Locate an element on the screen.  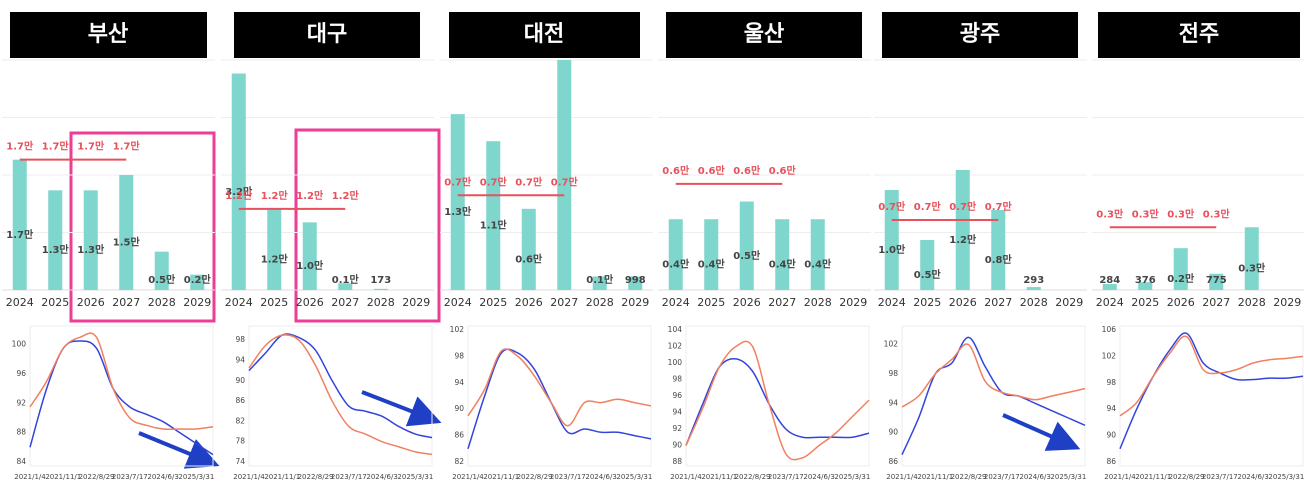
demand-label: 1.2만 is located at coordinates (275, 195).